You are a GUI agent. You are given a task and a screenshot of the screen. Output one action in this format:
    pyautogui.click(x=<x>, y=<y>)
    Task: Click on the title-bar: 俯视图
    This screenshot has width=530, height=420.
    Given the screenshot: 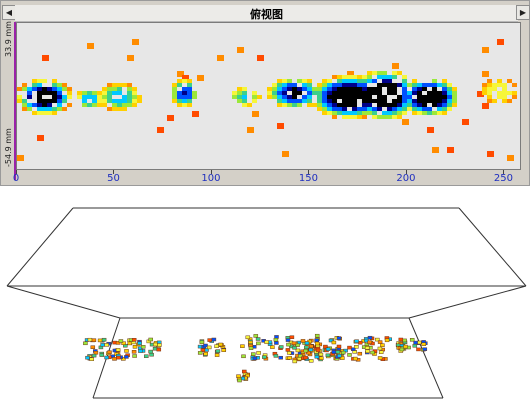 What is the action you would take?
    pyautogui.click(x=266, y=13)
    